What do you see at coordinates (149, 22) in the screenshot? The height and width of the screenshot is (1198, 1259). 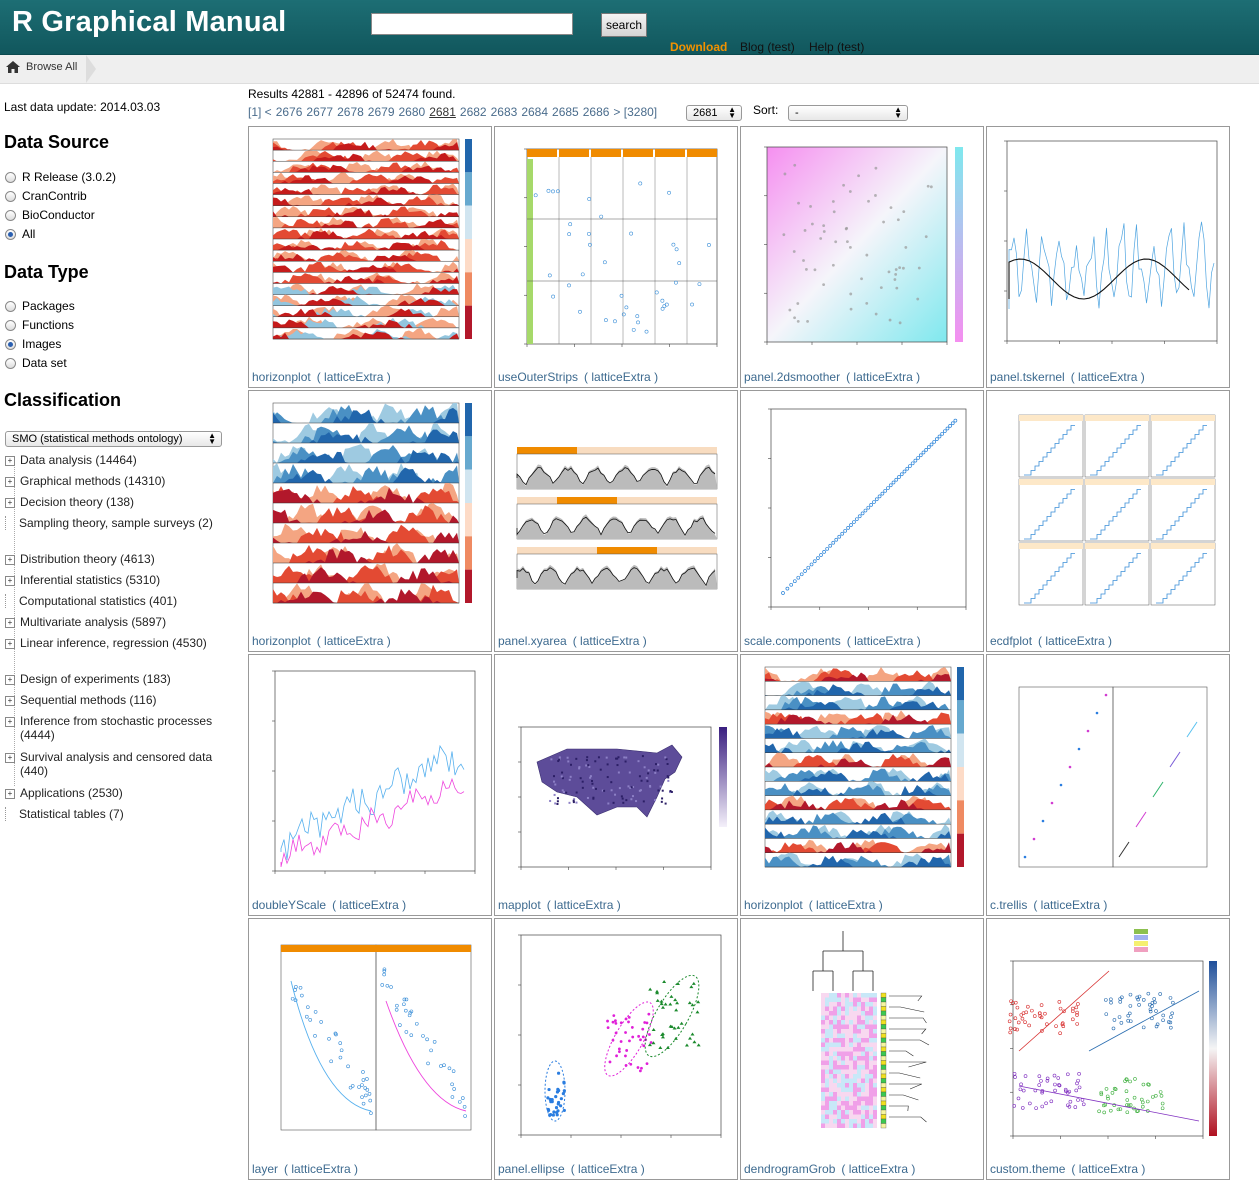 I see `site-title: R Graphical Manual` at bounding box center [149, 22].